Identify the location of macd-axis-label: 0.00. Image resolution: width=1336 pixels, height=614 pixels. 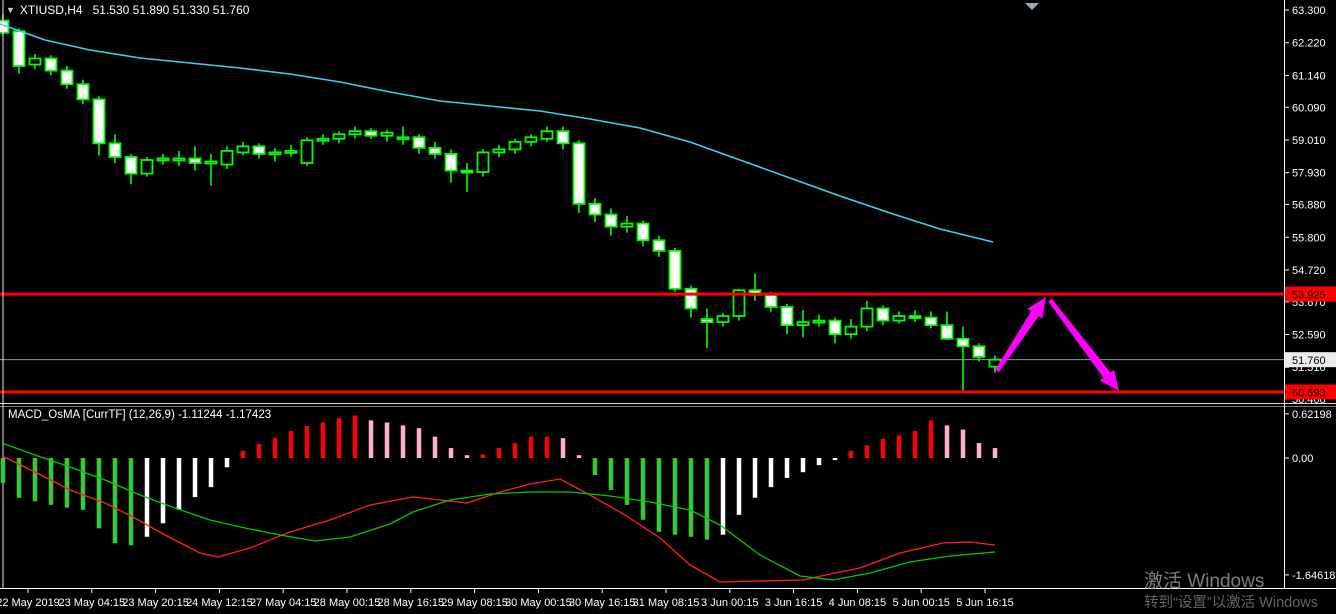
(1302, 459).